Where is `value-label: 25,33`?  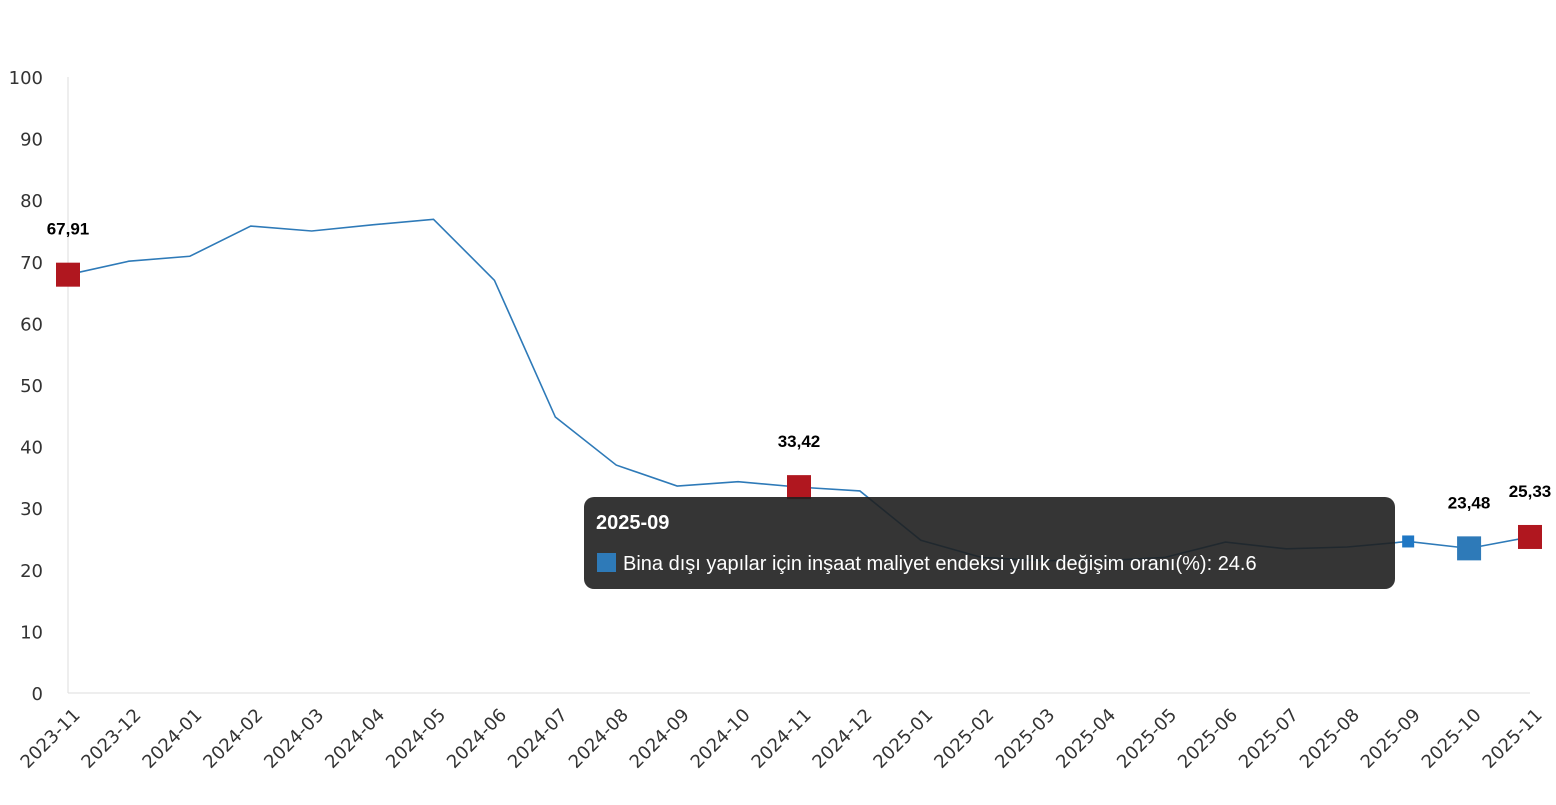
value-label: 25,33 is located at coordinates (1530, 491).